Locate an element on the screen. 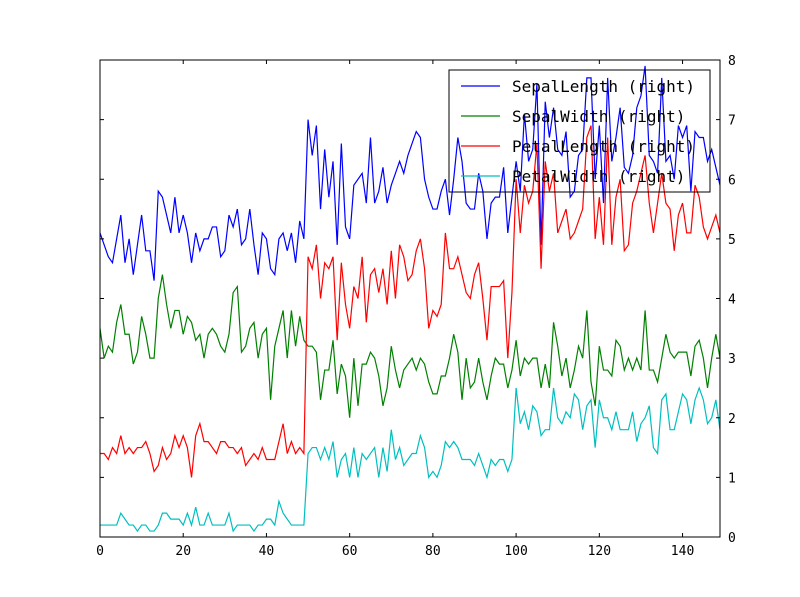 This screenshot has width=800, height=597. x-tick-label: 40 is located at coordinates (267, 551).